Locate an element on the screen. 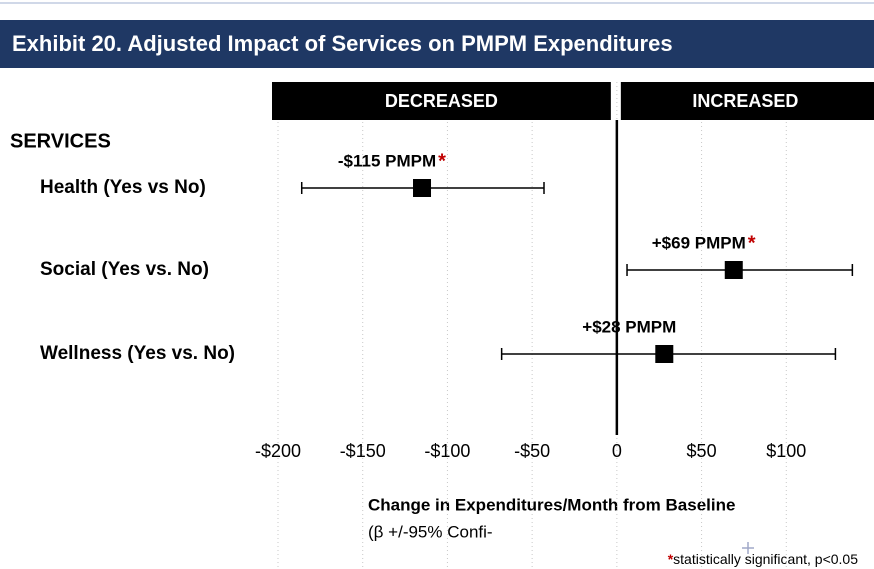  direction-label: INCREASED is located at coordinates (745, 101).